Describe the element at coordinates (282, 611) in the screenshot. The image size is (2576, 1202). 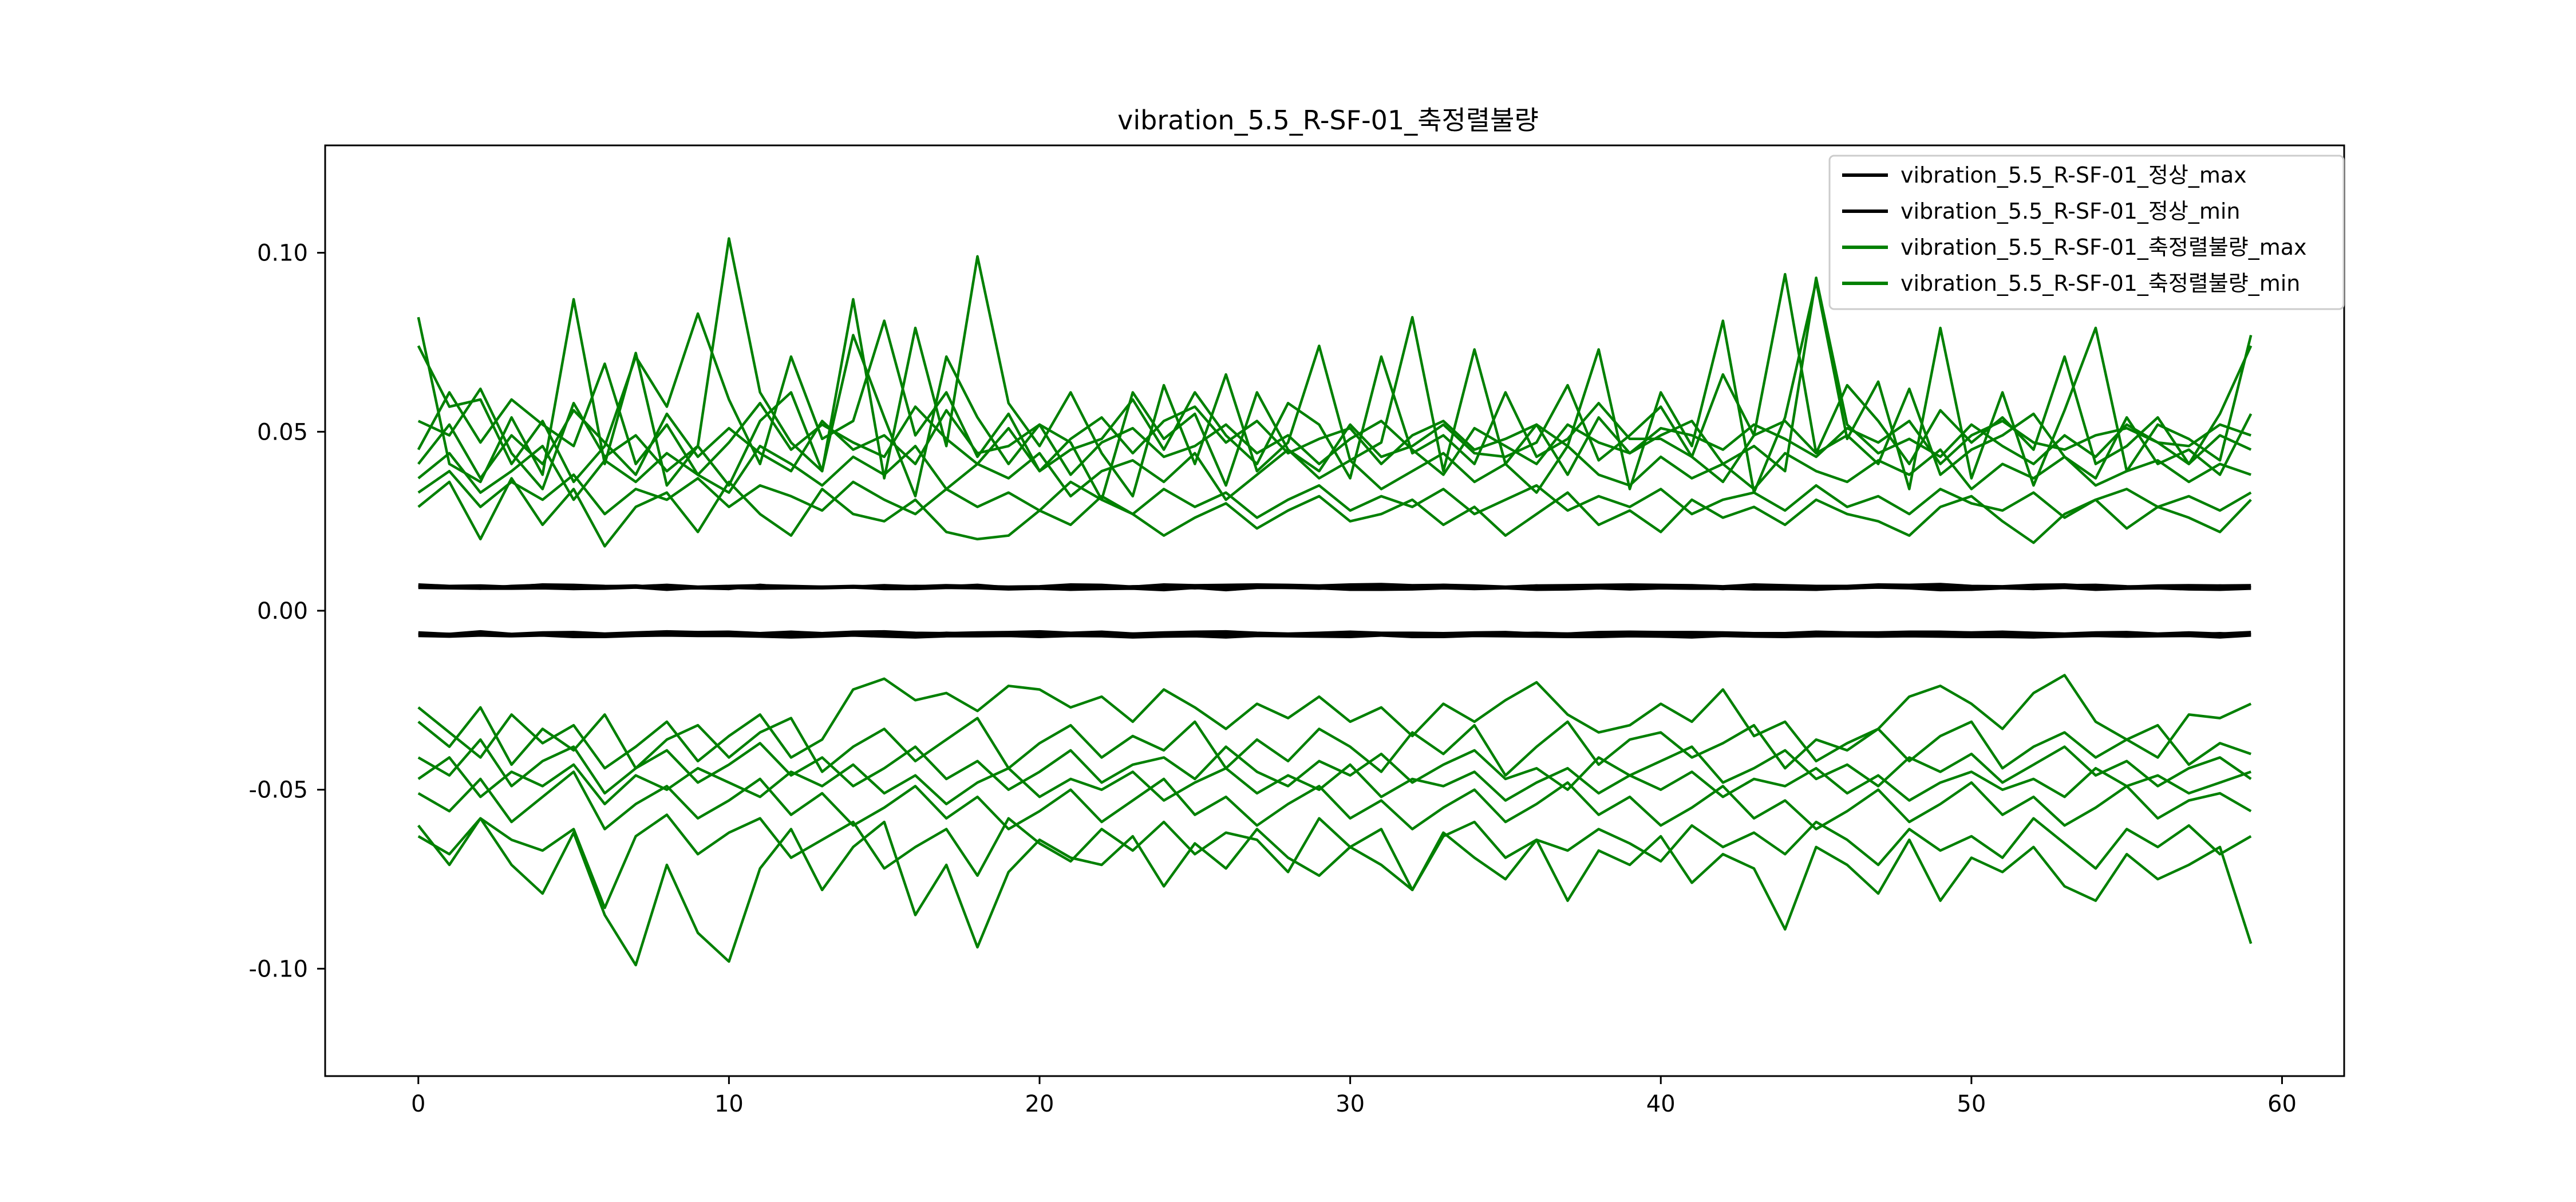
I see `y-tick-label: 0.00` at that location.